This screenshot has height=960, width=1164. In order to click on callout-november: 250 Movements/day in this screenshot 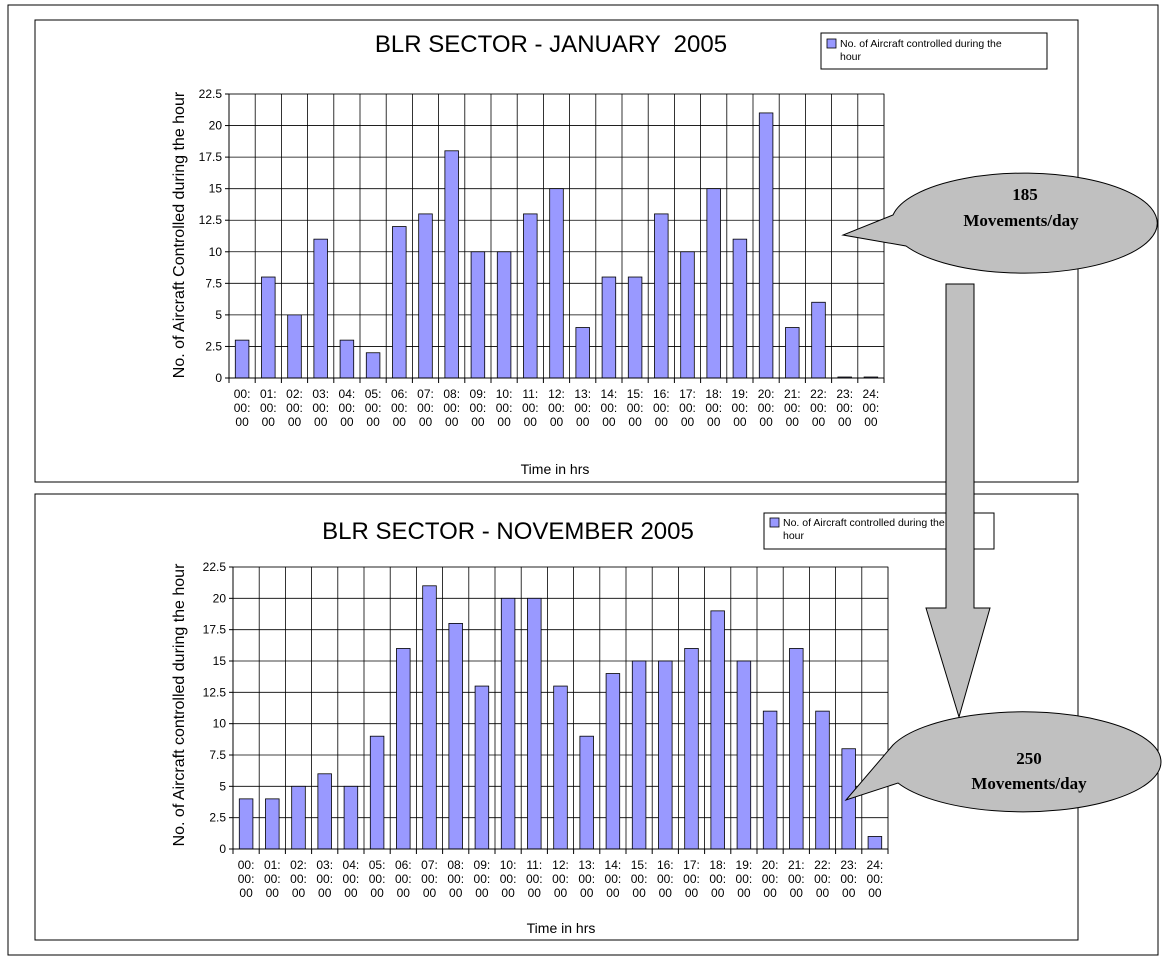, I will do `click(1003, 762)`.